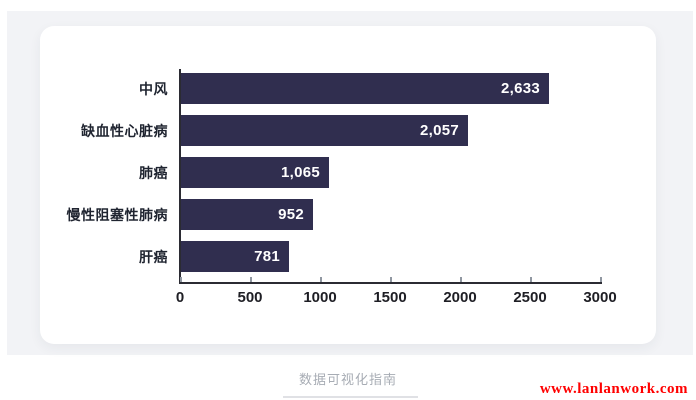 Image resolution: width=696 pixels, height=400 pixels. Describe the element at coordinates (600, 297) in the screenshot. I see `x-tick-label: 3000` at that location.